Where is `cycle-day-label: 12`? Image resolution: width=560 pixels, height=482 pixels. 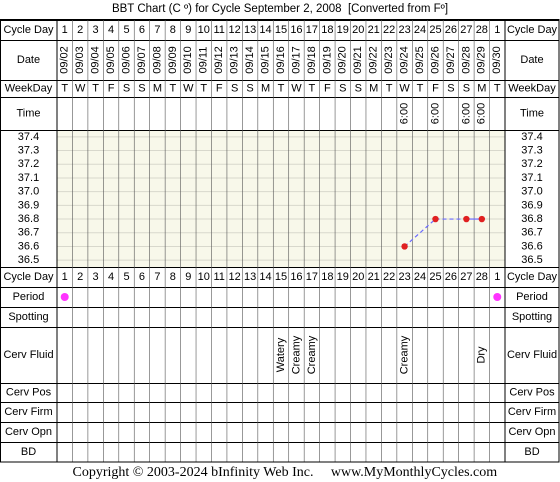
cycle-day-label: 12 is located at coordinates (235, 277).